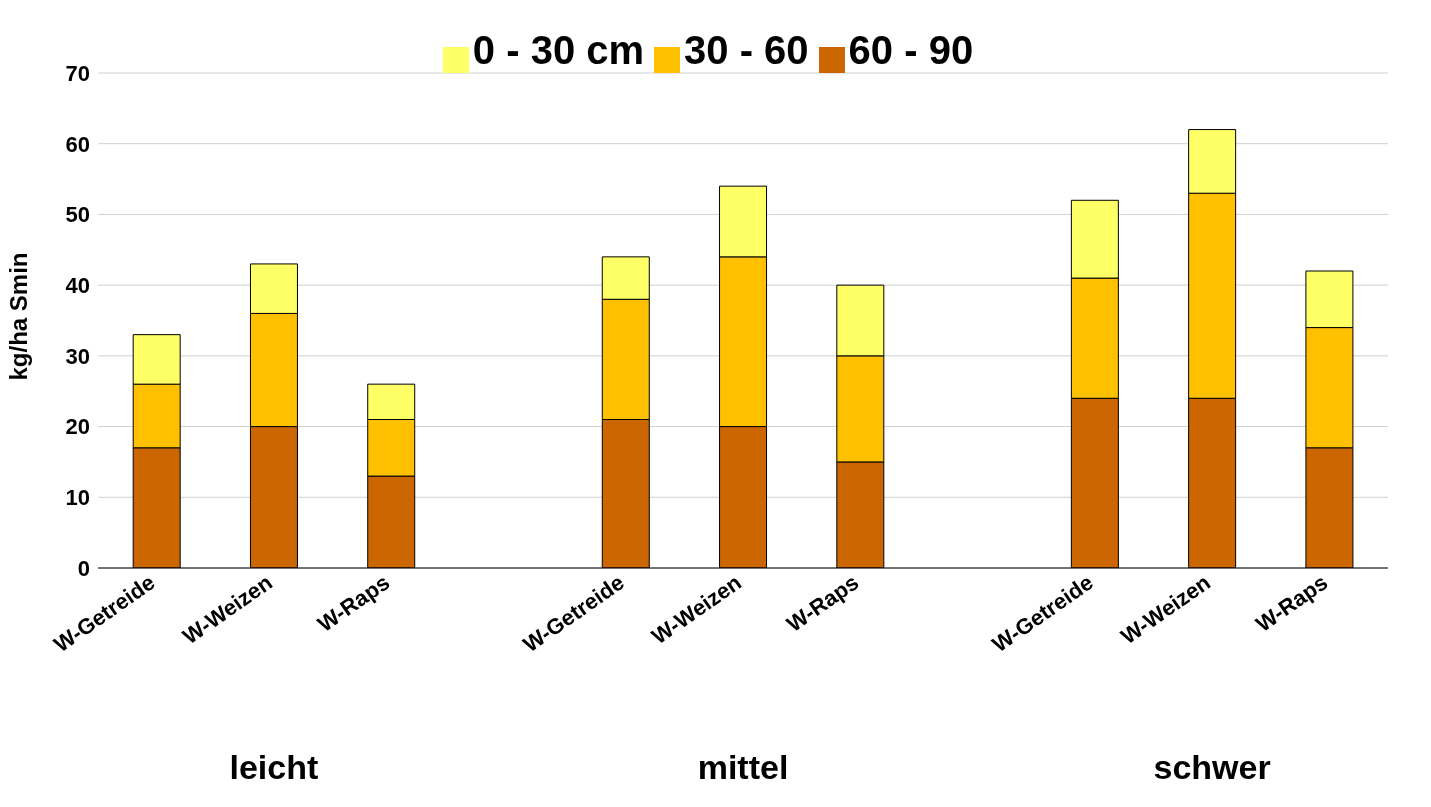  Describe the element at coordinates (558, 50) in the screenshot. I see `legend-label: 0 - 30 cm` at that location.